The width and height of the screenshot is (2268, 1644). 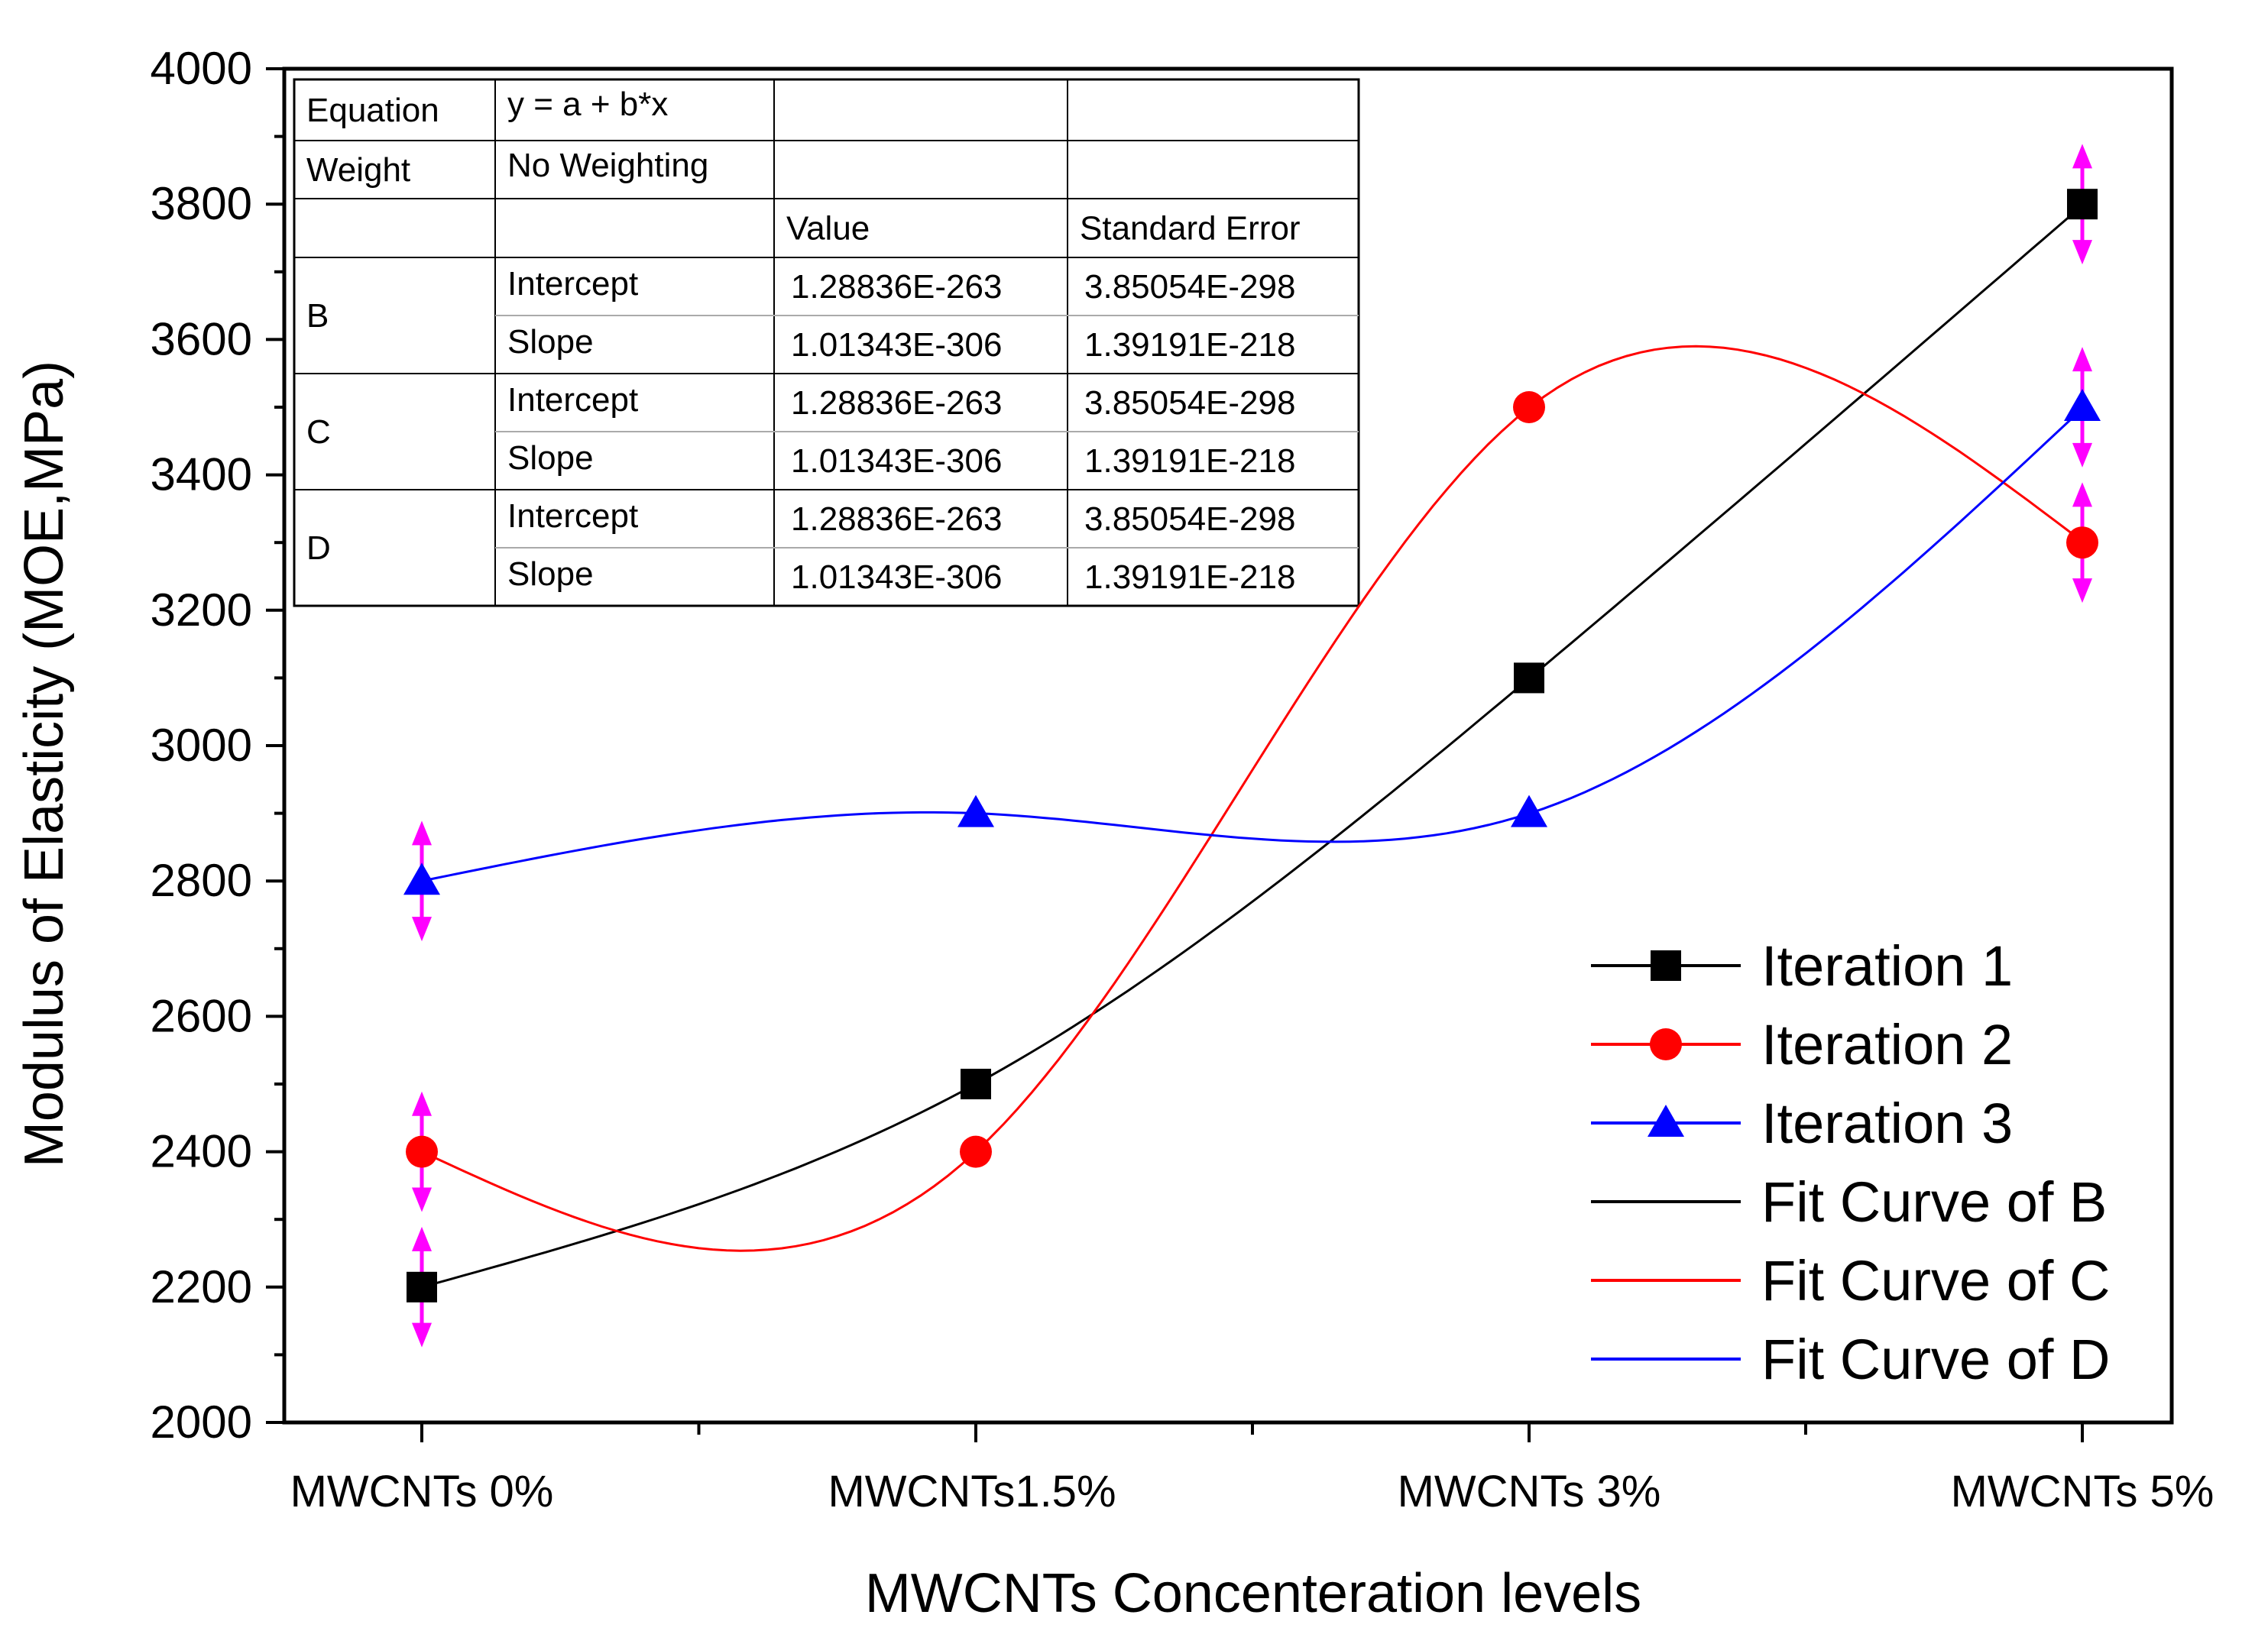 What do you see at coordinates (201, 1286) in the screenshot?
I see `y-tick-label: 2200` at bounding box center [201, 1286].